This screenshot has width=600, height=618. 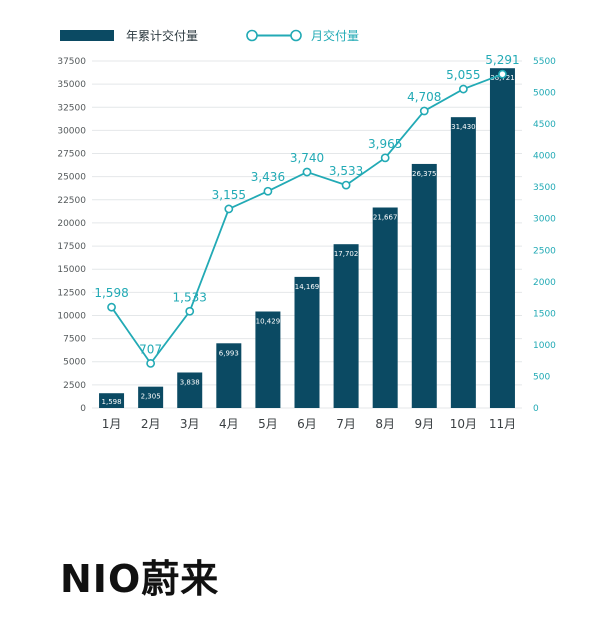 What do you see at coordinates (544, 62) in the screenshot?
I see `y-right-tick-label: 5500` at bounding box center [544, 62].